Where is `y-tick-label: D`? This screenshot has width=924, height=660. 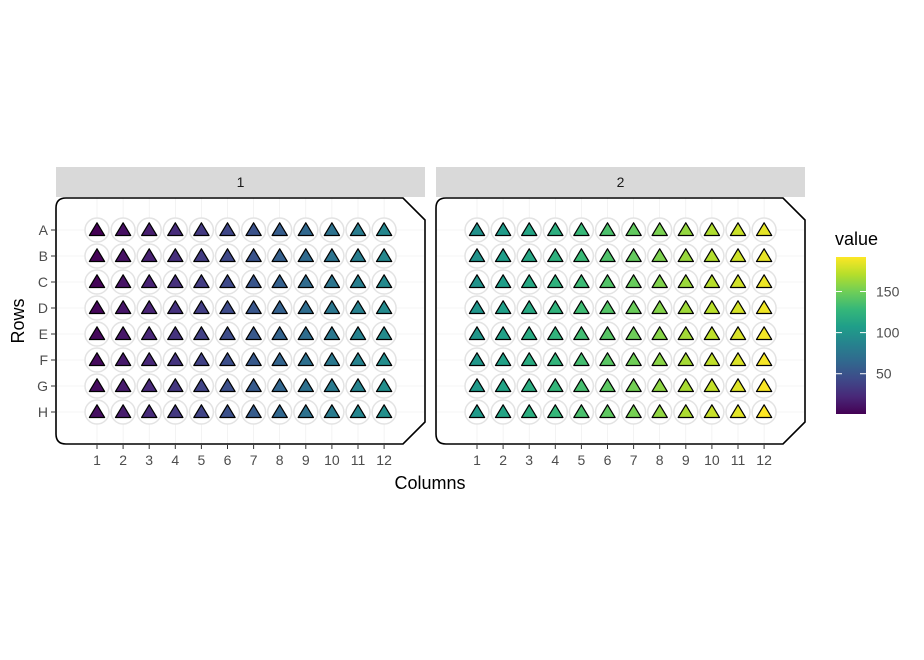 y-tick-label: D is located at coordinates (43, 308).